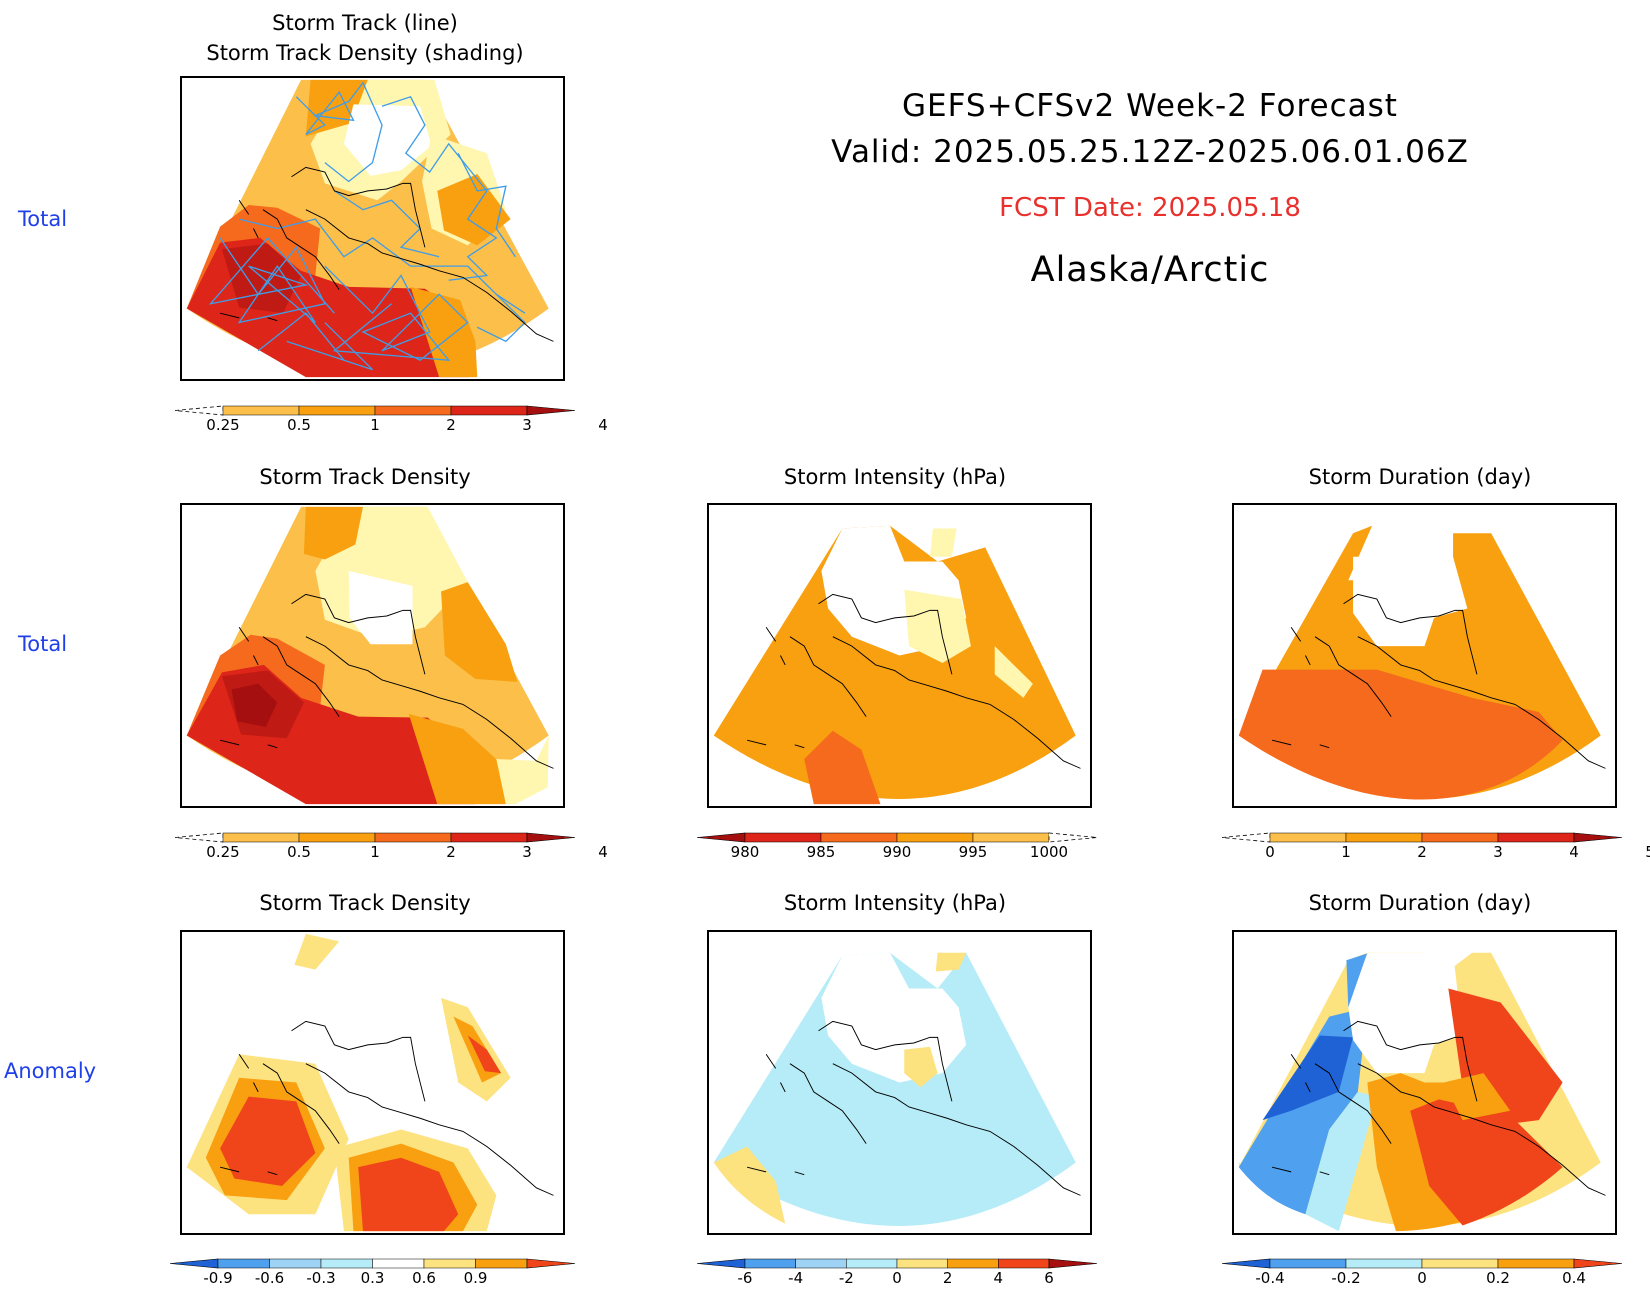 The height and width of the screenshot is (1289, 1650). I want to click on anom_density-tick-label: -0.9, so click(217, 1278).